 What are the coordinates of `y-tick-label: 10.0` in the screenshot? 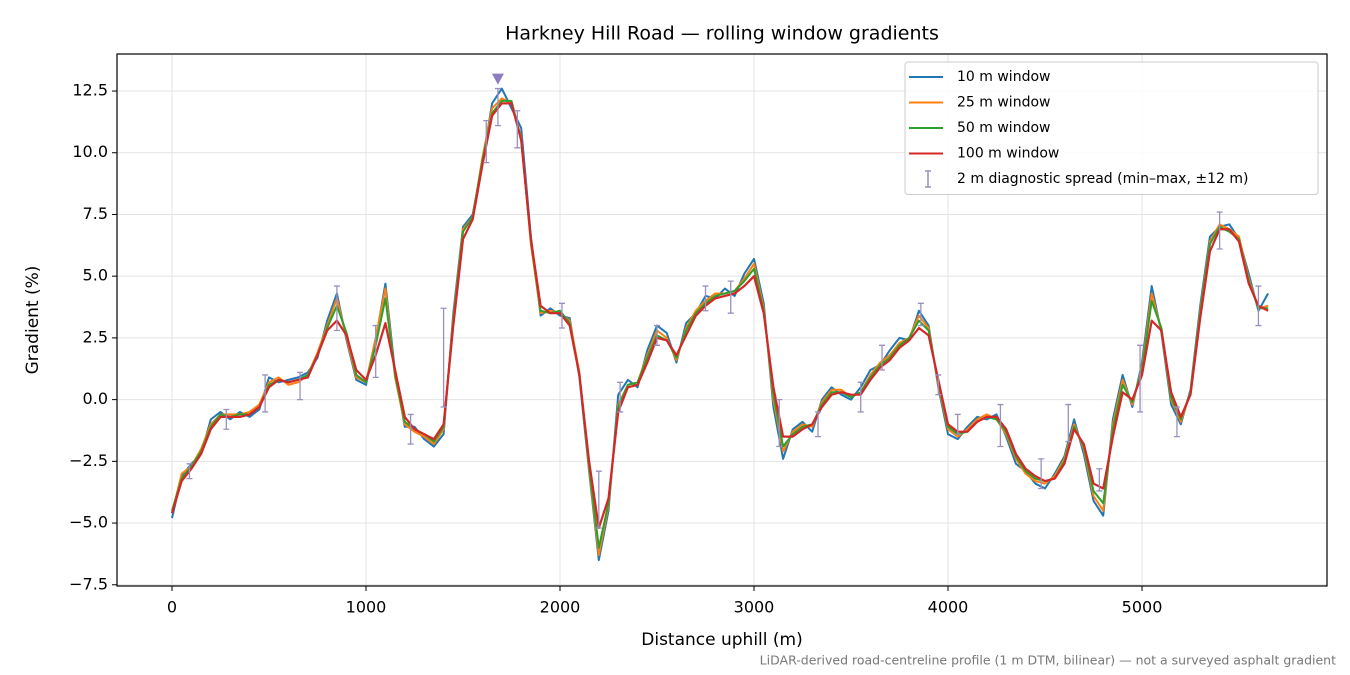 It's located at (90, 151).